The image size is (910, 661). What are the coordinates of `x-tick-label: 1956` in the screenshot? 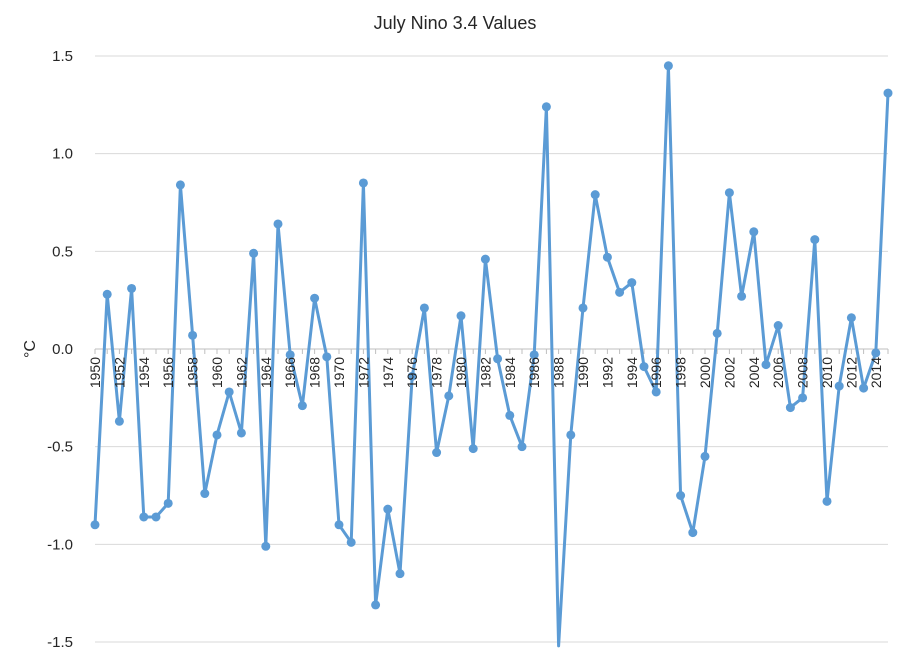 It's located at (168, 372).